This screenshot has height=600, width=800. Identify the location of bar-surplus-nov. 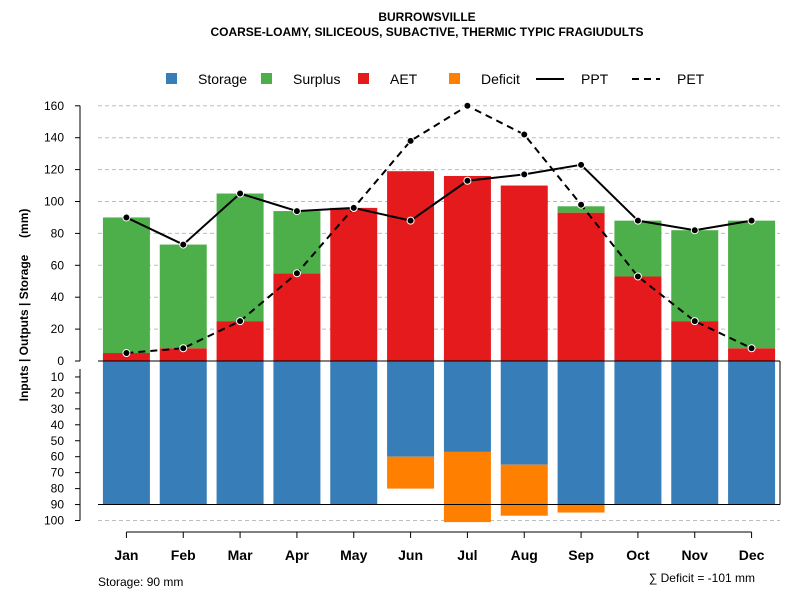
(695, 276).